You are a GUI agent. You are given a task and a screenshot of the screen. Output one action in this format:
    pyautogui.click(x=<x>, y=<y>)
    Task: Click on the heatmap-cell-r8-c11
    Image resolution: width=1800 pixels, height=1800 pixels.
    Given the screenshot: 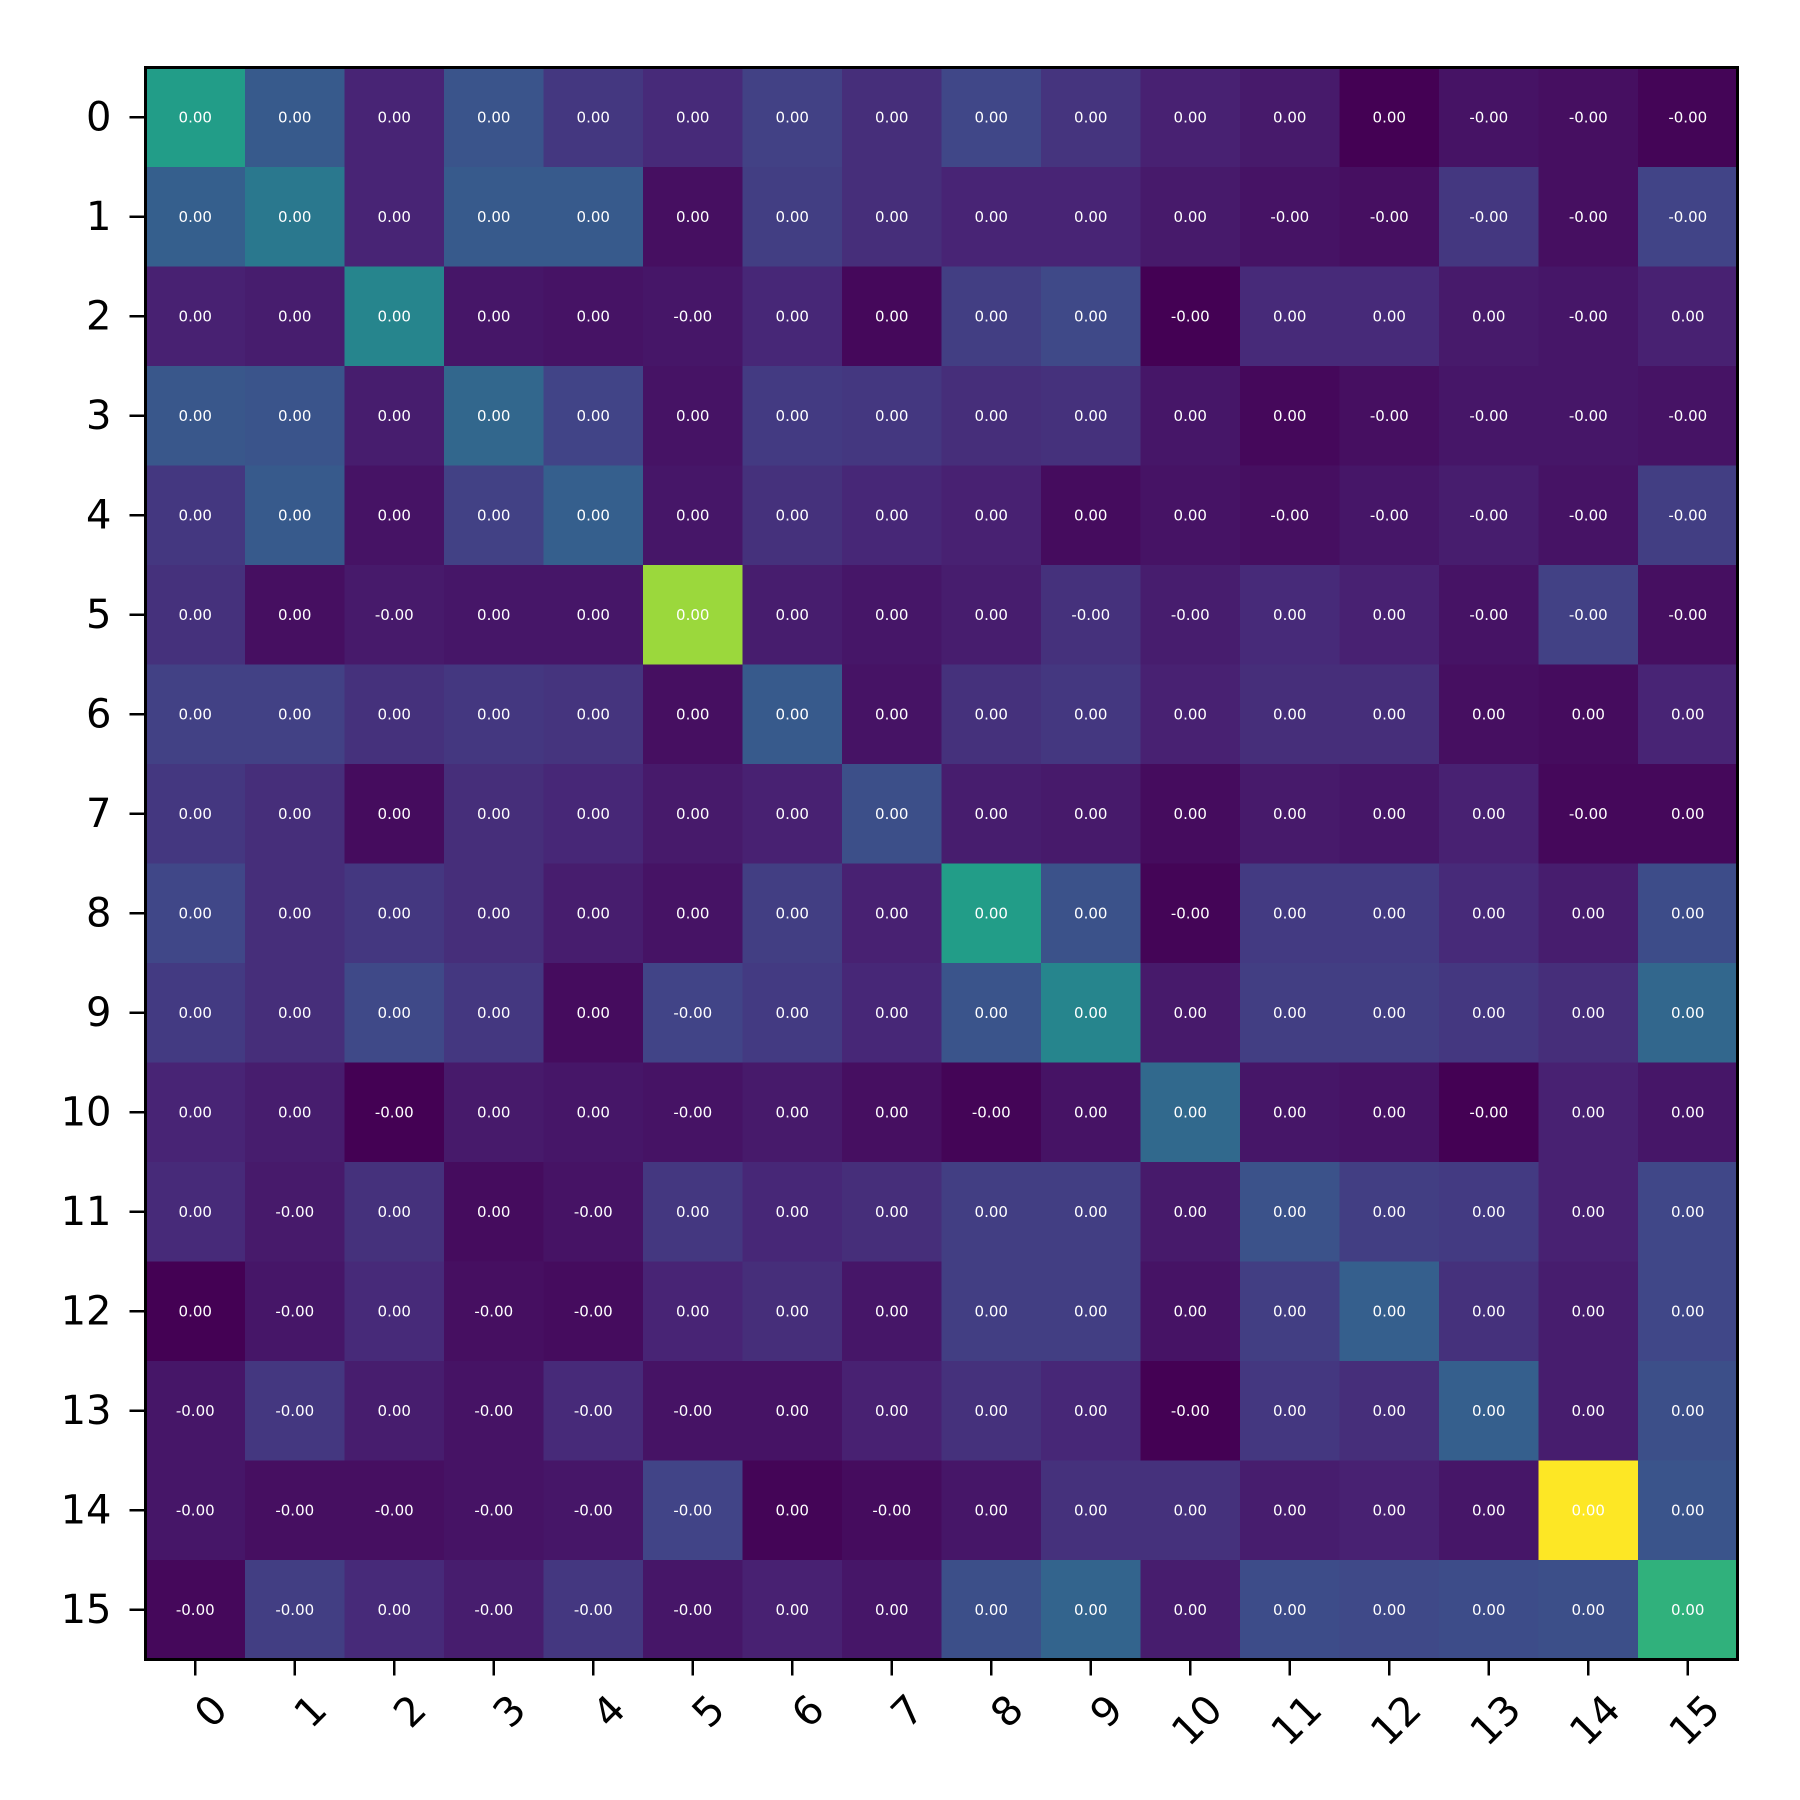 What is the action you would take?
    pyautogui.click(x=1290, y=913)
    